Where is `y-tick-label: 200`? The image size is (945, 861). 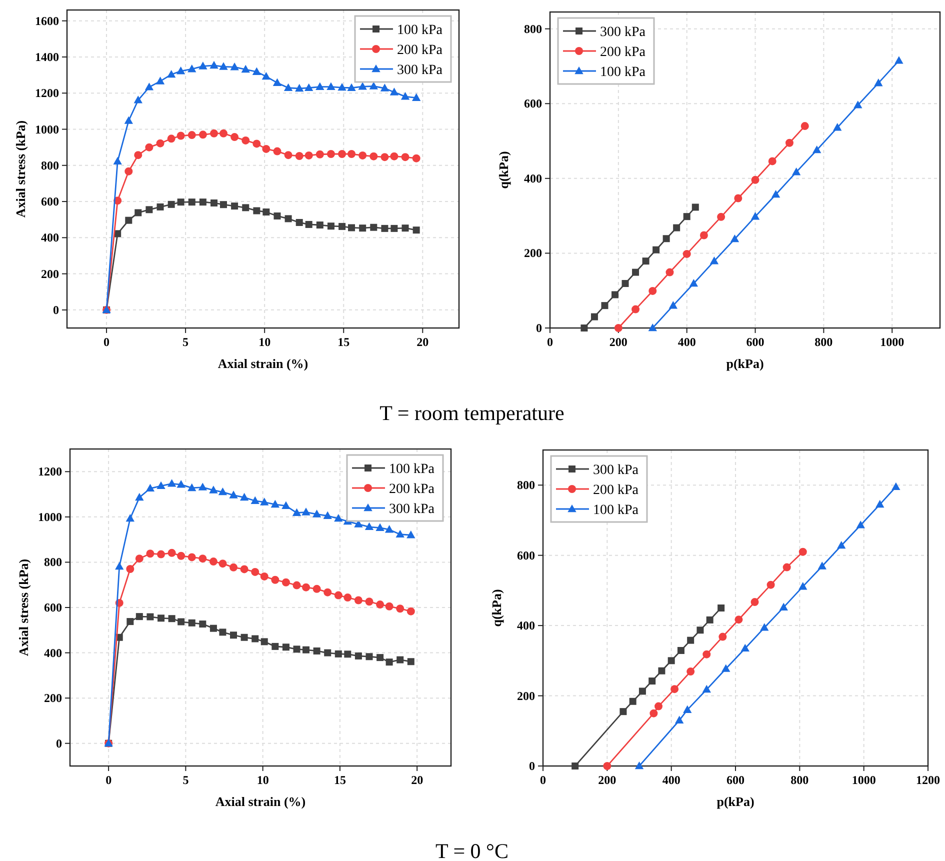
y-tick-label: 200 is located at coordinates (526, 695).